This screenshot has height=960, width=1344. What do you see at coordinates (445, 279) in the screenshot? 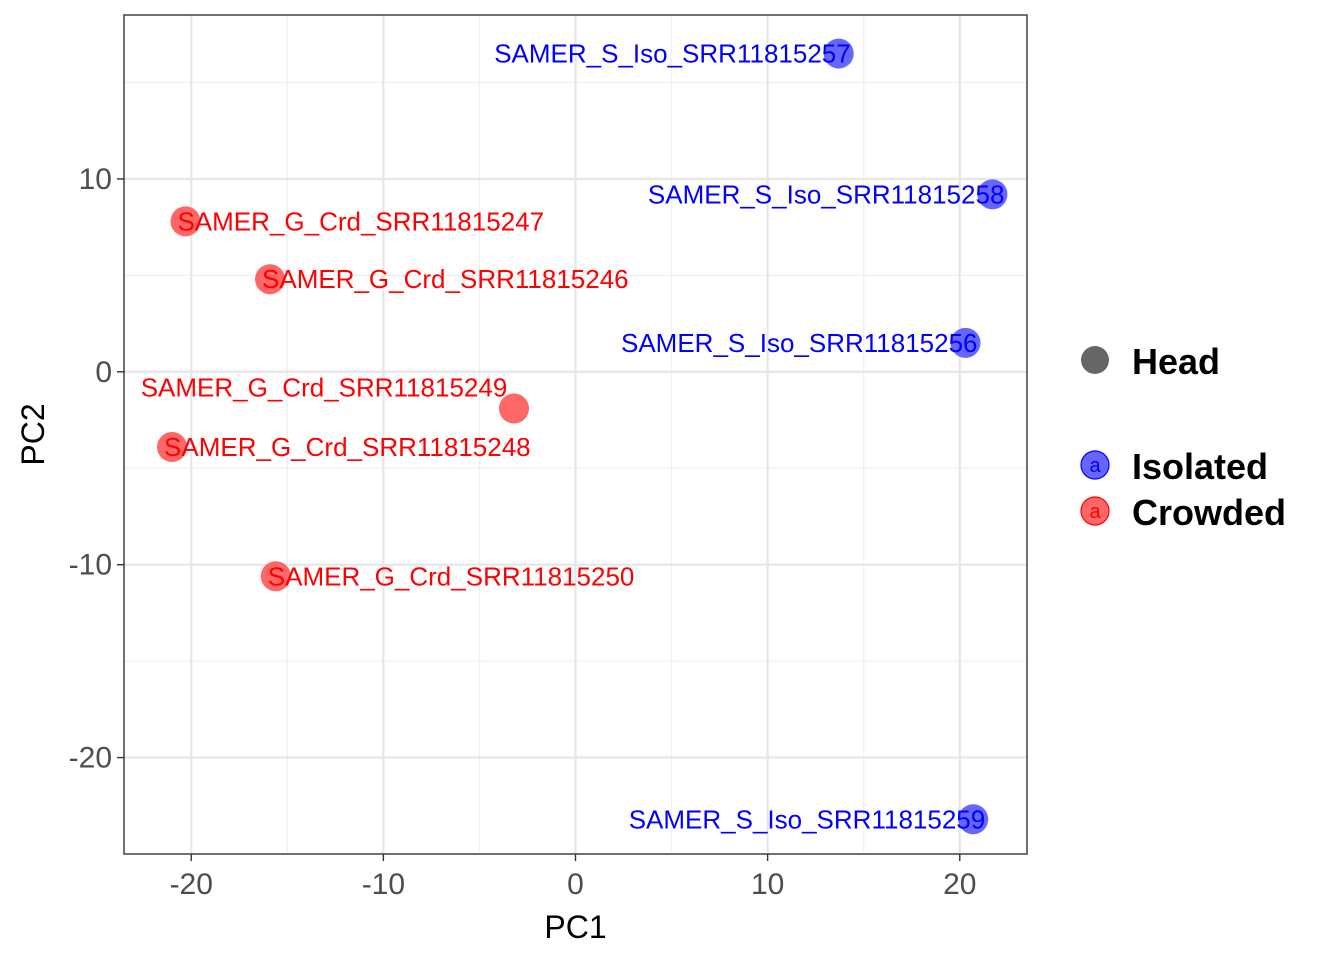
I see `point-label-samer-g-crd-srr11815246: SAMER_G_Crd_SRR11815246` at bounding box center [445, 279].